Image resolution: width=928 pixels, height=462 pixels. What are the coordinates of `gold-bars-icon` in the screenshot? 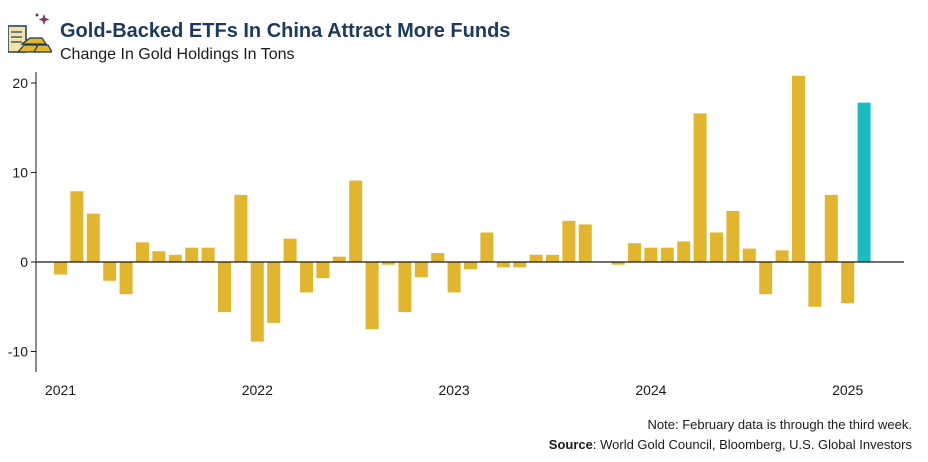 It's located at (30, 33).